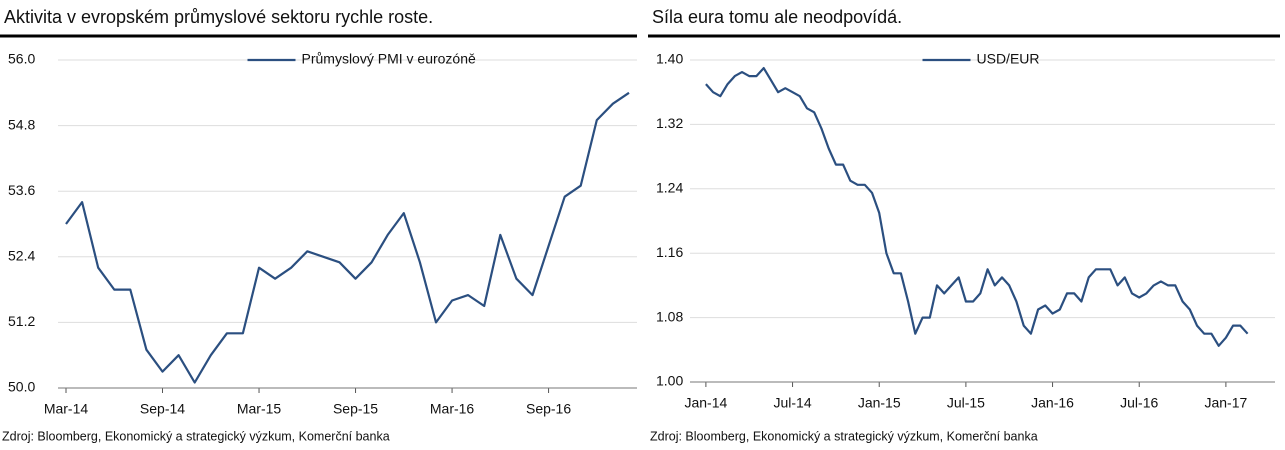  Describe the element at coordinates (21, 124) in the screenshot. I see `y-tick-label: 54.8` at that location.